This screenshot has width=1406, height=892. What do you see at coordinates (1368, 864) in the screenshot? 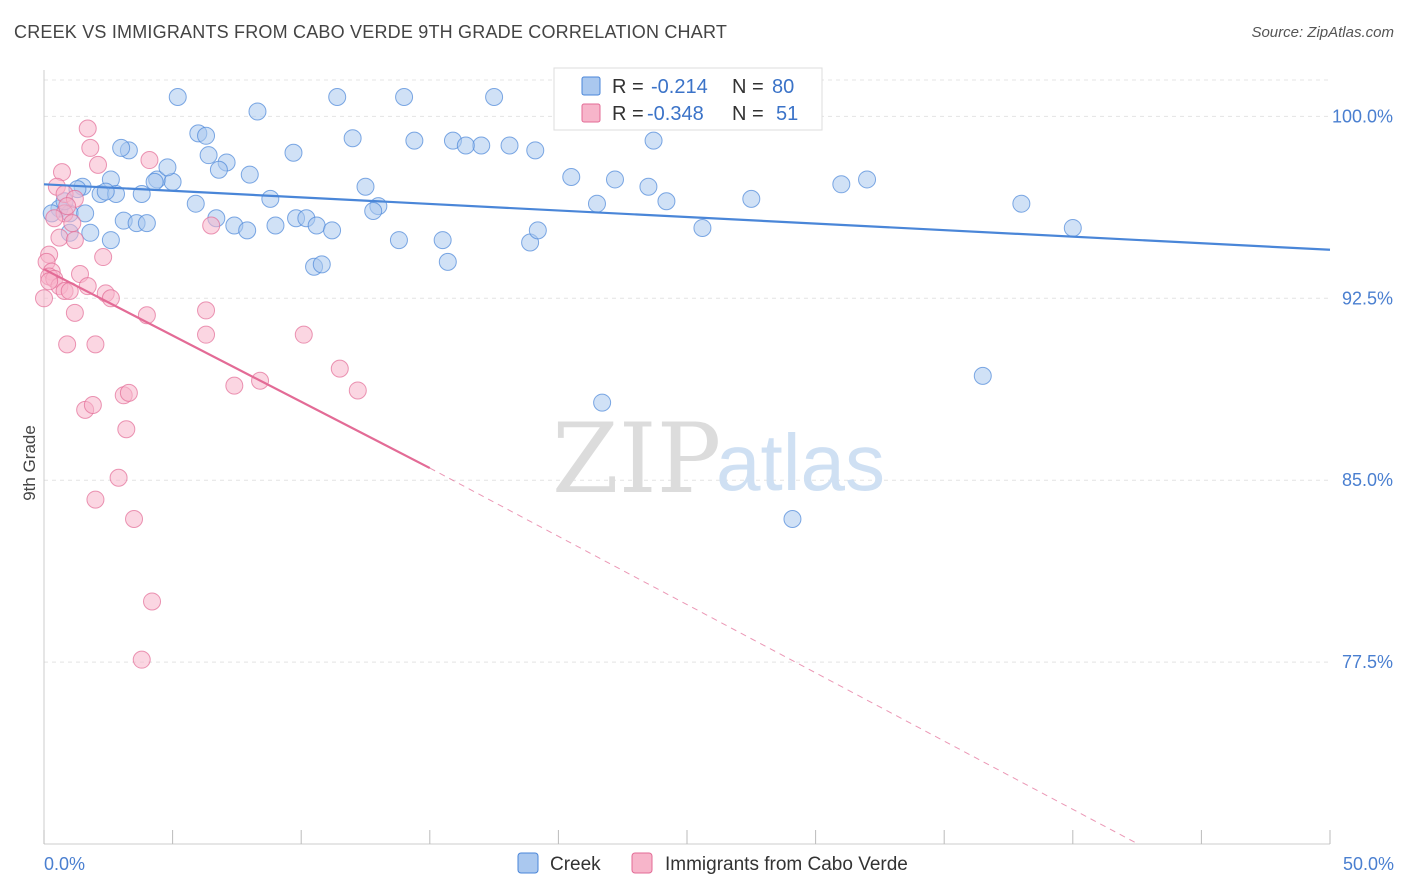
I see `x-tick-label-max: 50.0%` at bounding box center [1368, 864].